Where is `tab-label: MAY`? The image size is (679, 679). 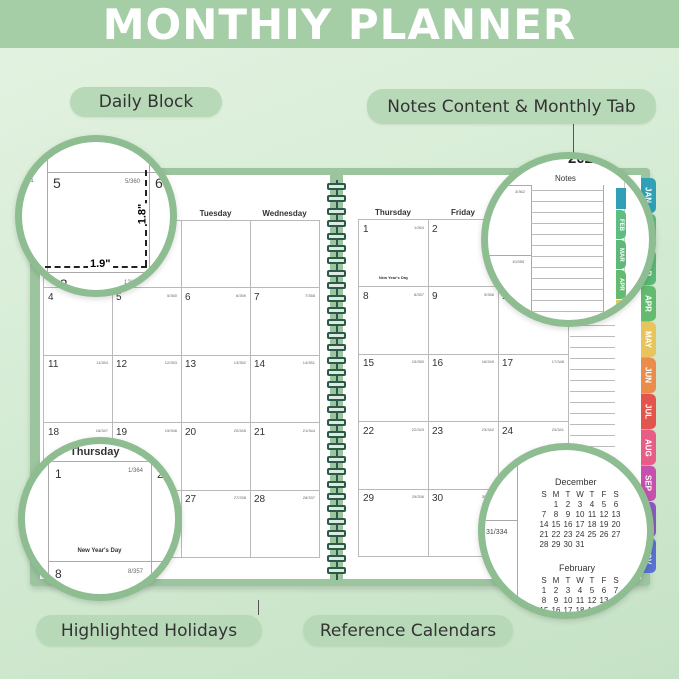 tab-label: MAY is located at coordinates (648, 339).